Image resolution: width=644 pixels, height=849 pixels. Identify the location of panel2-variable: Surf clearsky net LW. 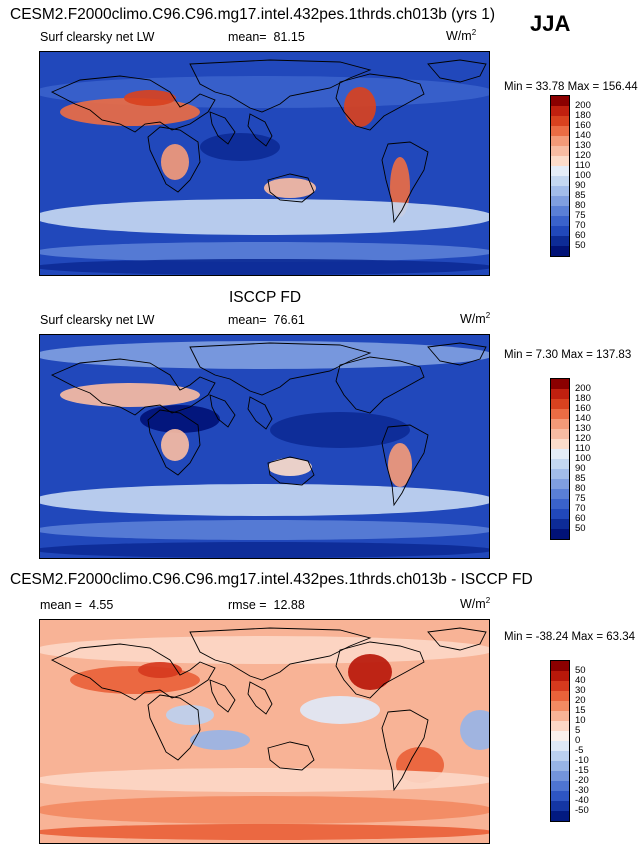
(97, 320).